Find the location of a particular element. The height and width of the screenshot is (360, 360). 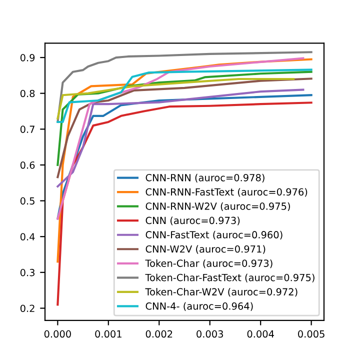

legend-label: CNN-W2V (auroc=0.971) is located at coordinates (206, 249).